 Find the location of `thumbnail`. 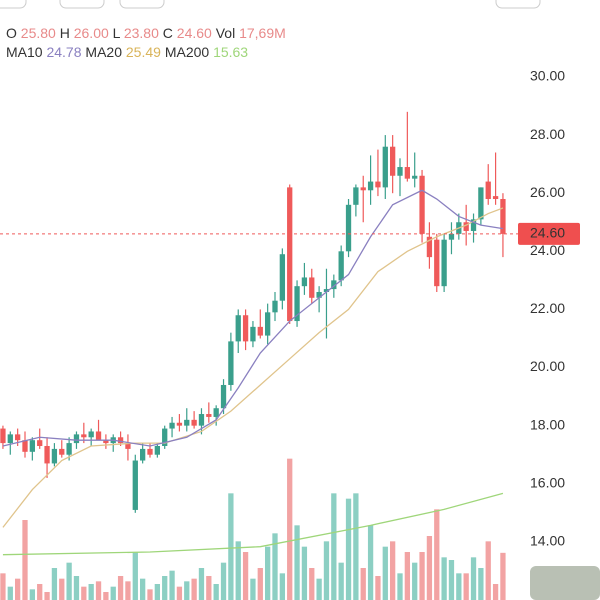

thumbnail is located at coordinates (565, 583).